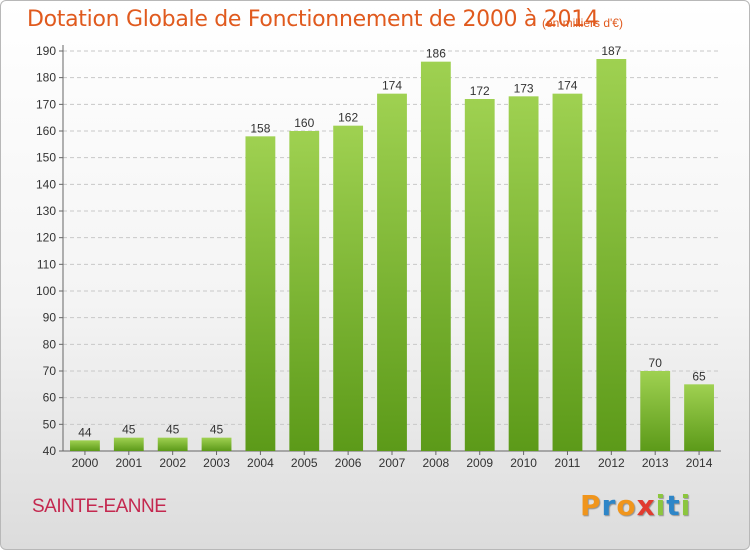 Image resolution: width=750 pixels, height=550 pixels. I want to click on y-tick-label: 40, so click(50, 451).